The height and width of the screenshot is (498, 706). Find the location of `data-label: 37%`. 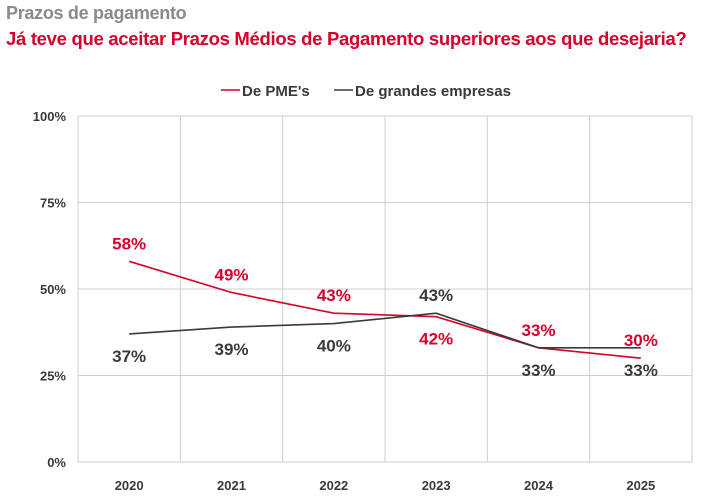

data-label: 37% is located at coordinates (129, 356).